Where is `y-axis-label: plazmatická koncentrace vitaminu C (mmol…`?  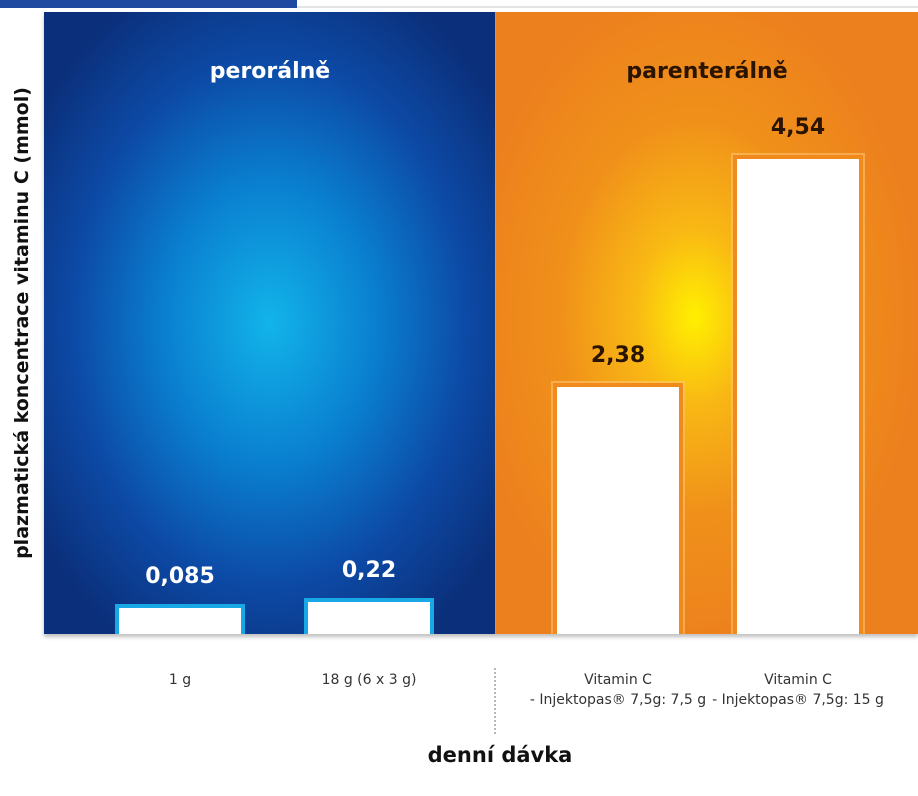 y-axis-label: plazmatická koncentrace vitaminu C (mmol… is located at coordinates (22, 323).